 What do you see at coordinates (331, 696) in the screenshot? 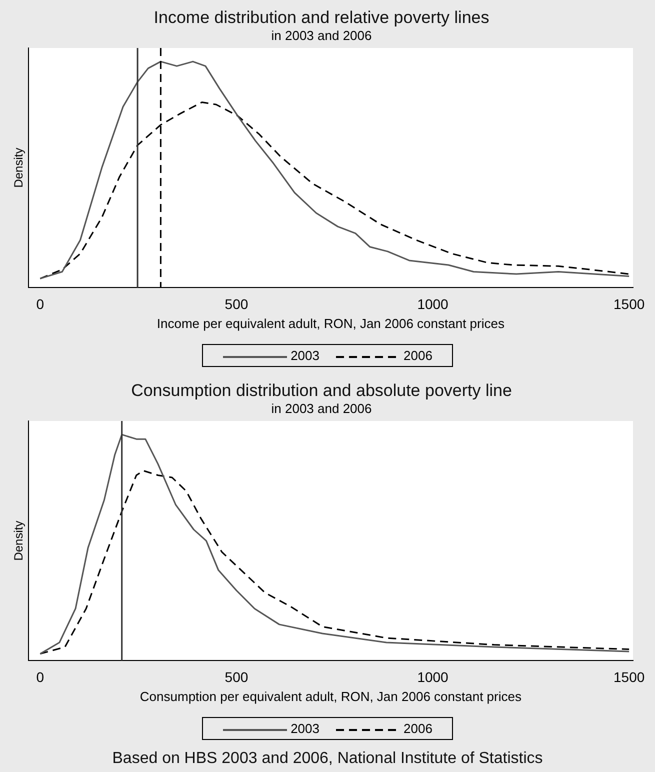
I see `x-axis-title: Consumption per equivalent adult, RON, Jan 2006 constant prices` at bounding box center [331, 696].